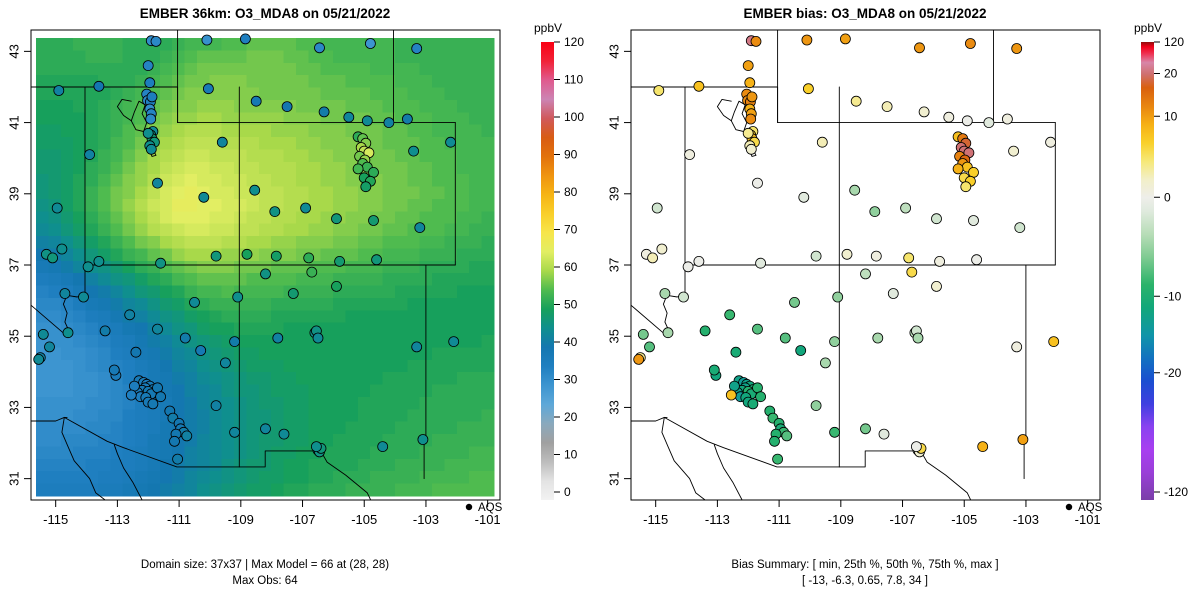  Describe the element at coordinates (571, 305) in the screenshot. I see `colorbar-tick-label: 50` at that location.